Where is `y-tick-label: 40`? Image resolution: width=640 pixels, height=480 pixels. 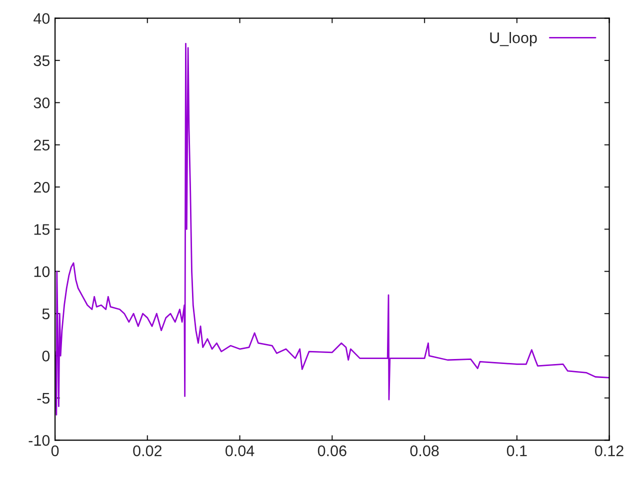 y-tick-label: 40 is located at coordinates (42, 18).